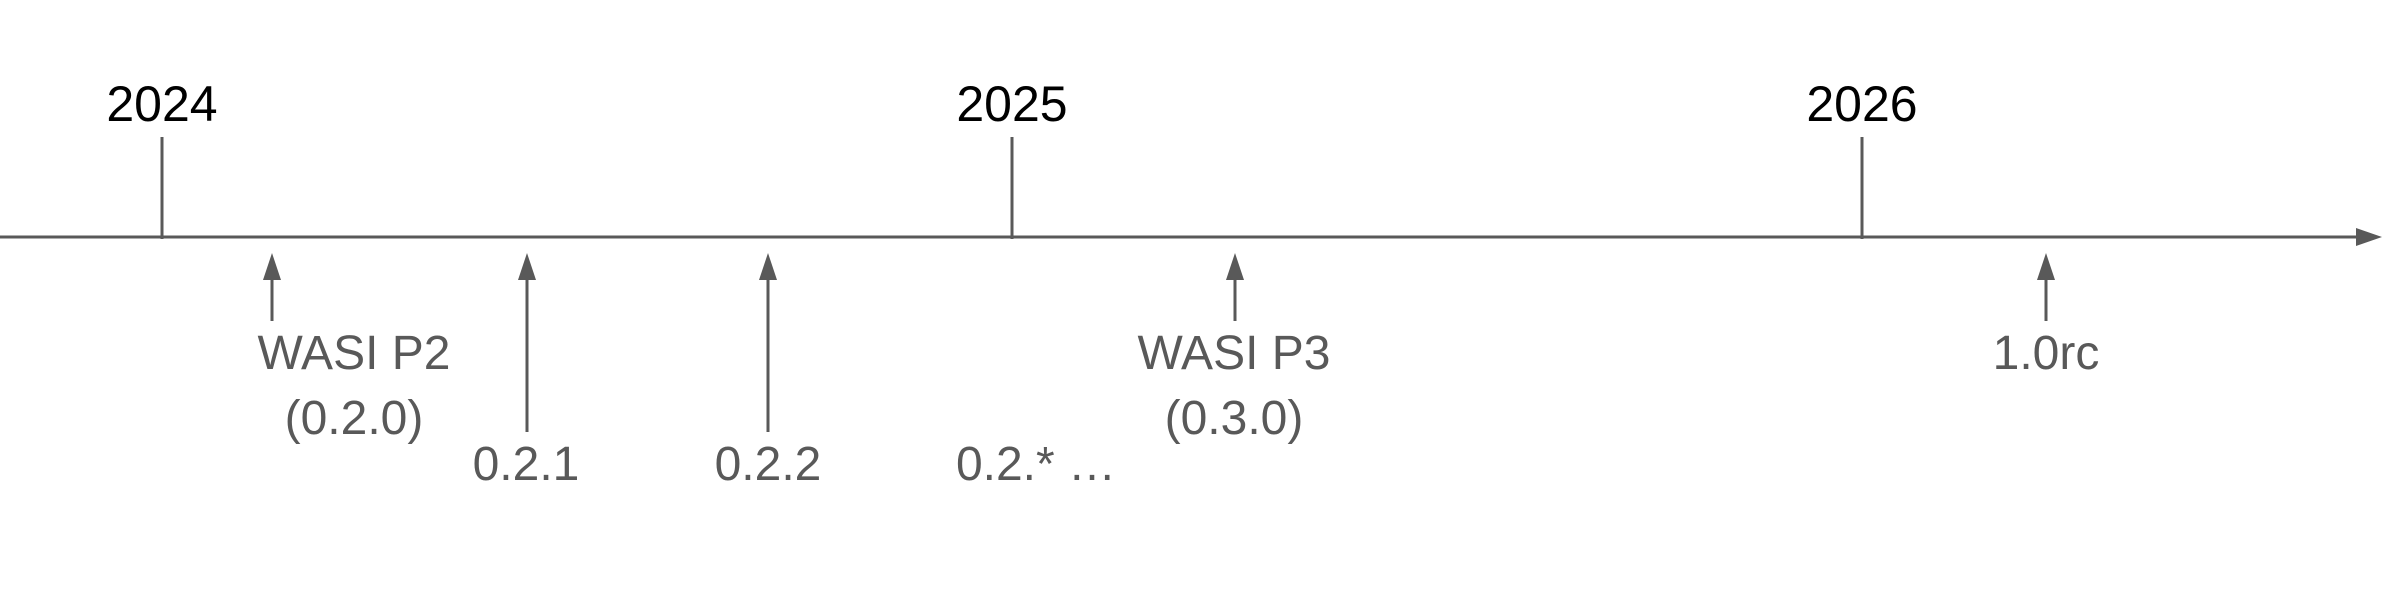 The width and height of the screenshot is (2400, 608). What do you see at coordinates (162, 157) in the screenshot?
I see `year-2024: 2024` at bounding box center [162, 157].